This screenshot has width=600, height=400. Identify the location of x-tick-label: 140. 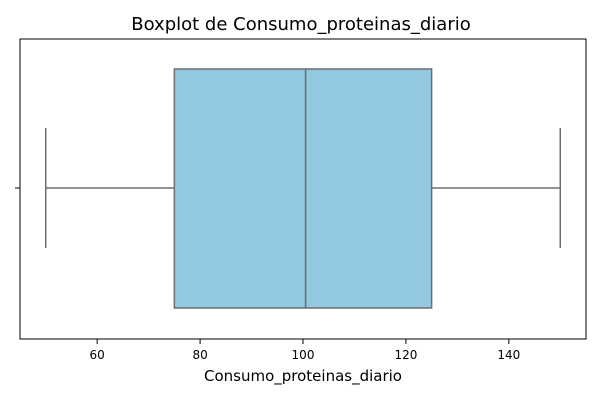
(508, 355).